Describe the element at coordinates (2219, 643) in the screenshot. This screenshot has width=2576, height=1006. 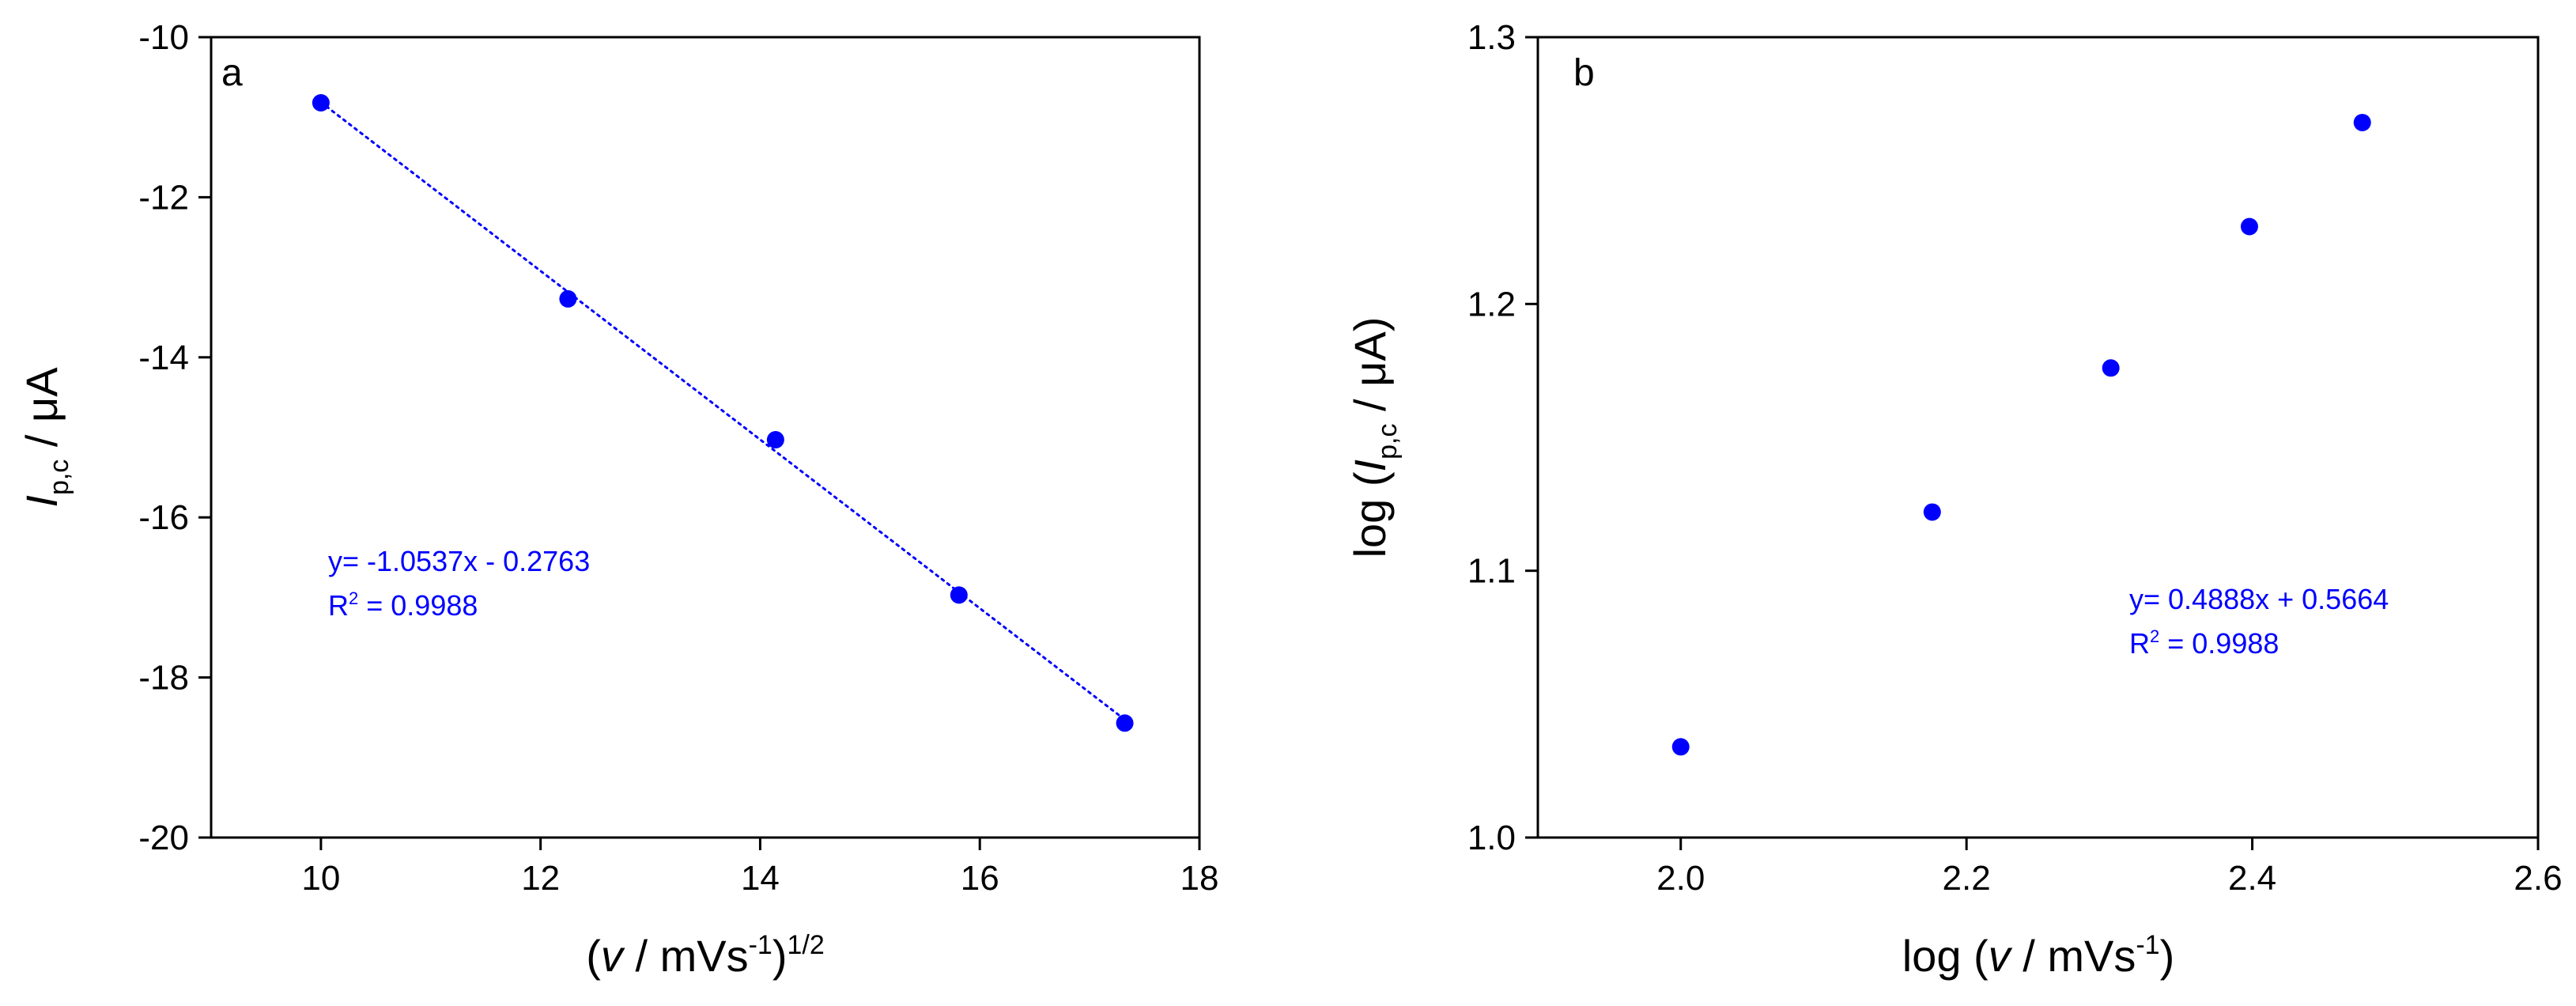
I see `panel-b-r2-value: = 0.9988` at that location.